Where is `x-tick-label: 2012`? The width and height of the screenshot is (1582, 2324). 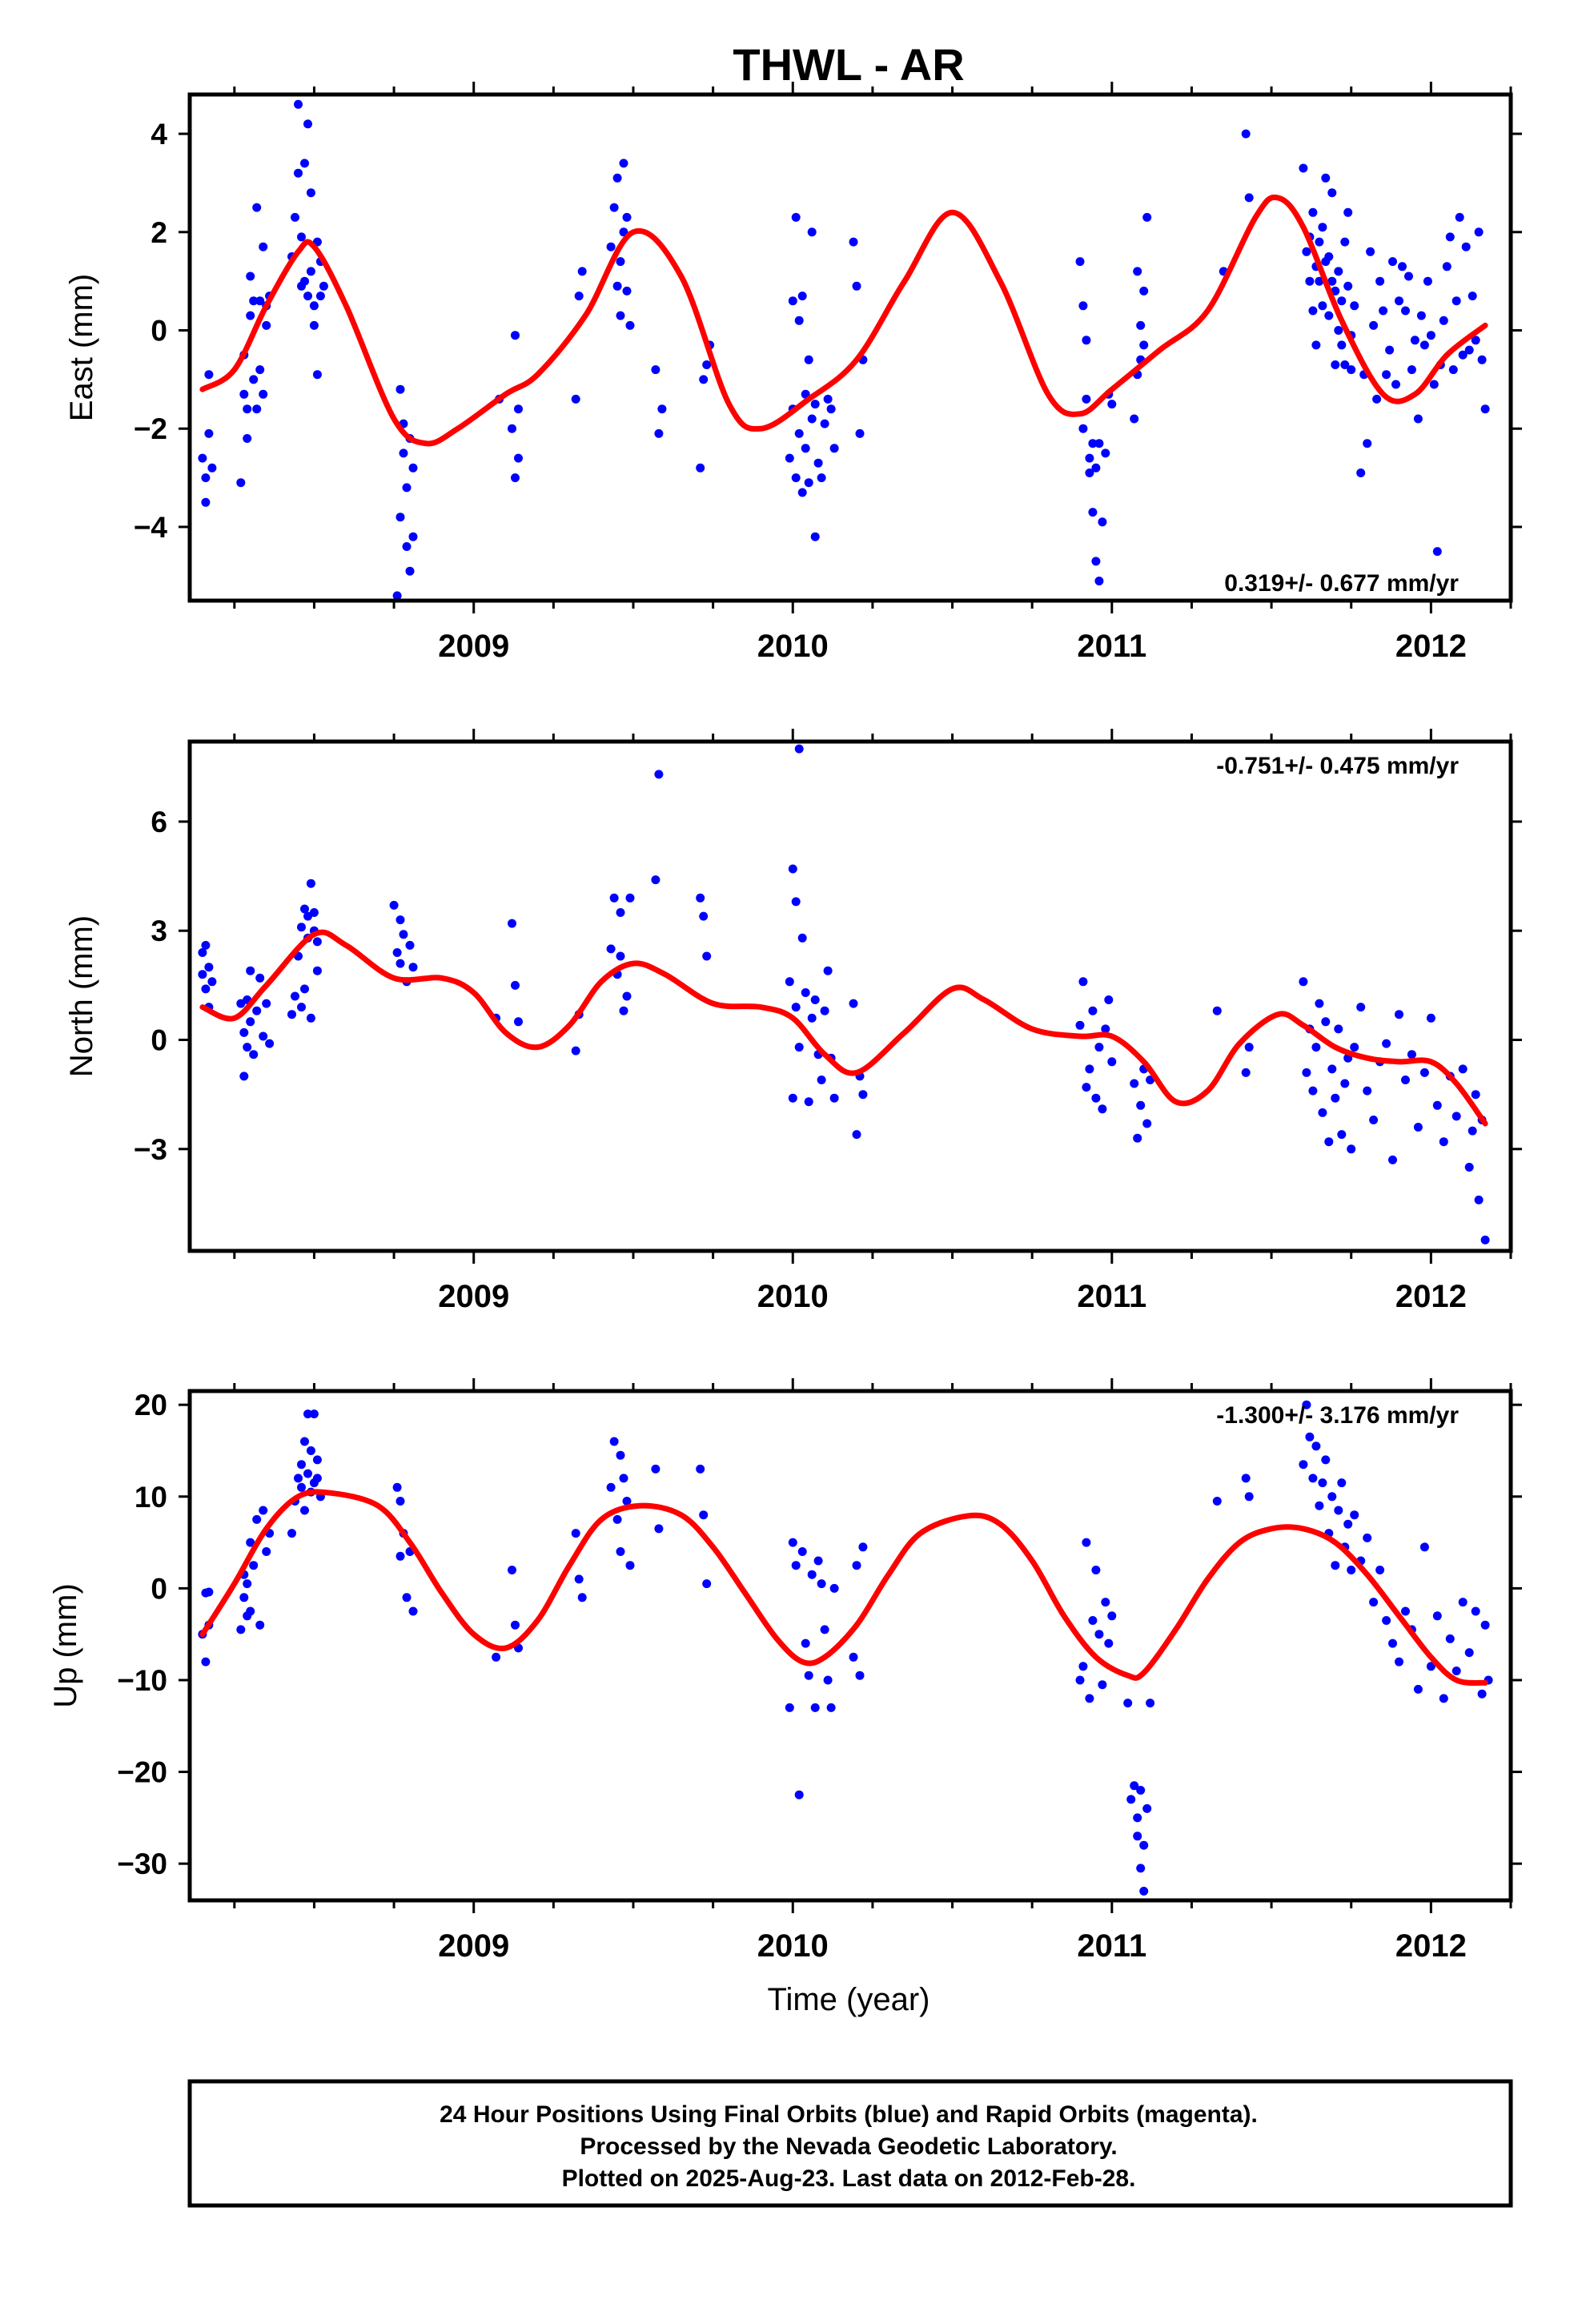
x-tick-label: 2012 is located at coordinates (1431, 1296).